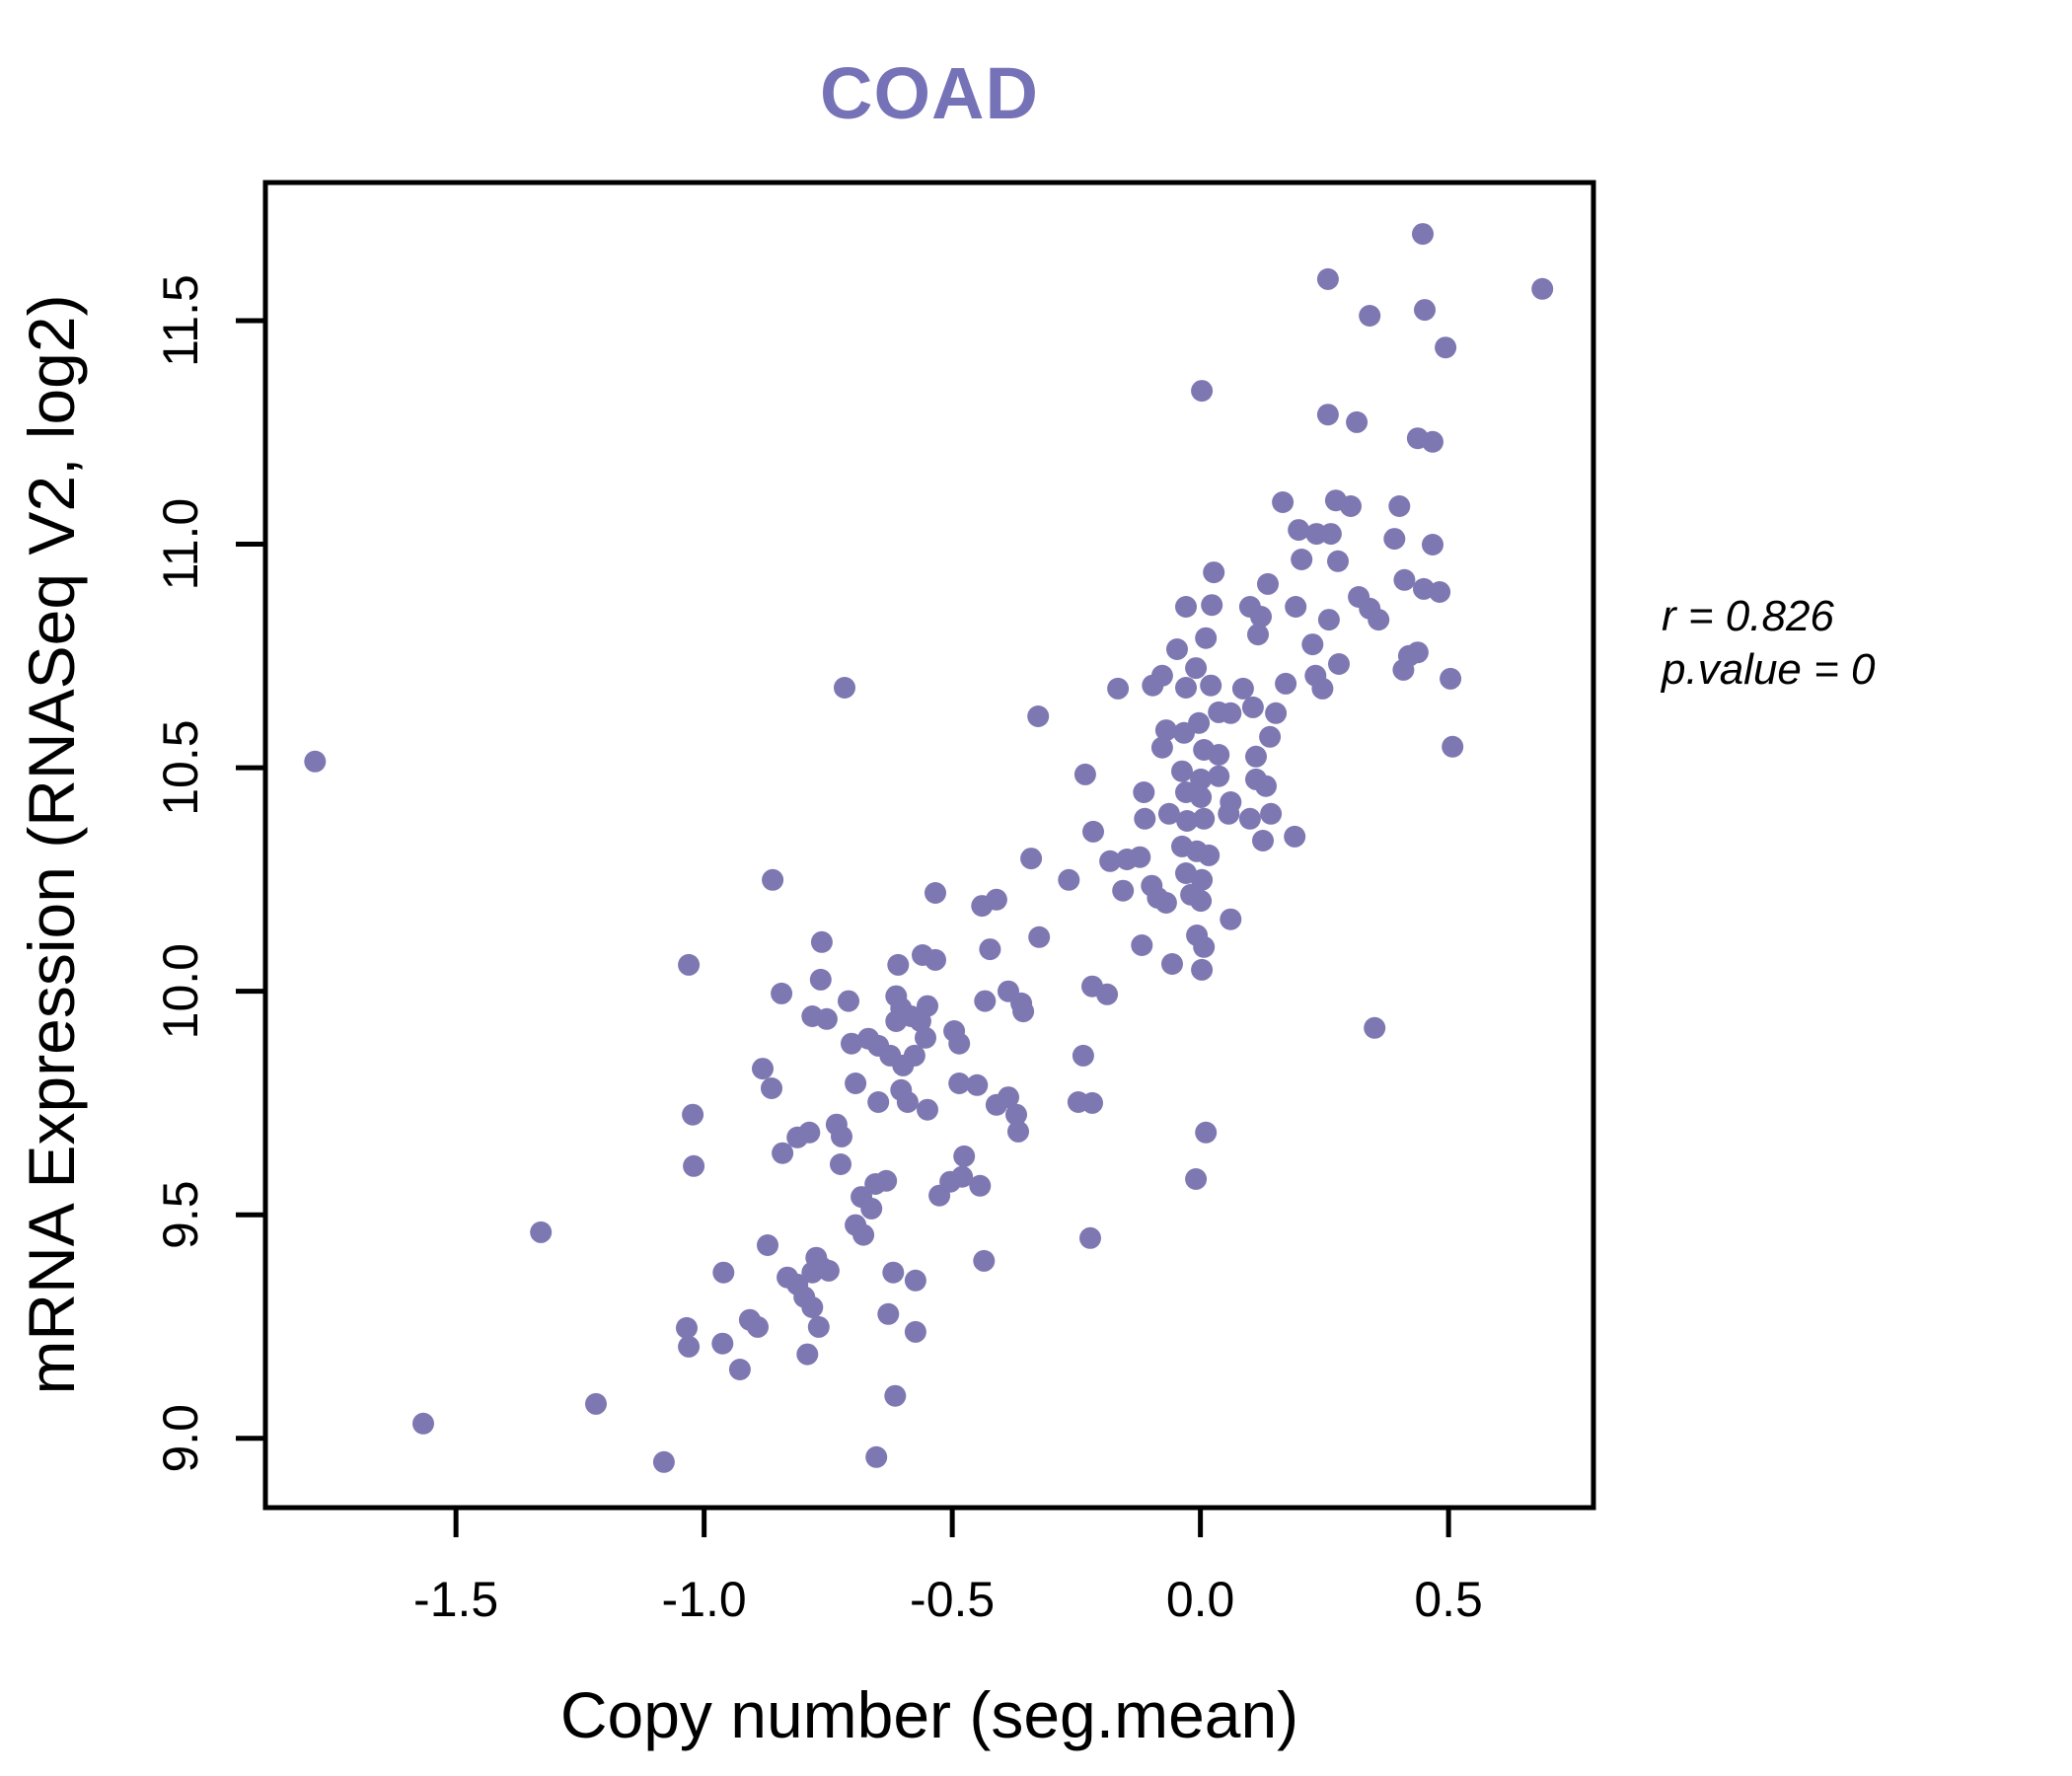 The width and height of the screenshot is (2072, 1776). Describe the element at coordinates (1201, 1600) in the screenshot. I see `x-tick-label: 0.0` at that location.